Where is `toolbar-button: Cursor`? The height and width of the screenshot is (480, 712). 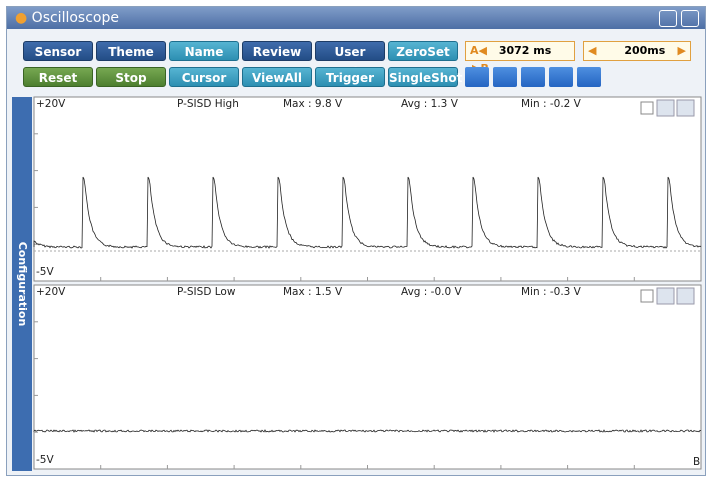
toolbar-button: Cursor is located at coordinates (204, 77).